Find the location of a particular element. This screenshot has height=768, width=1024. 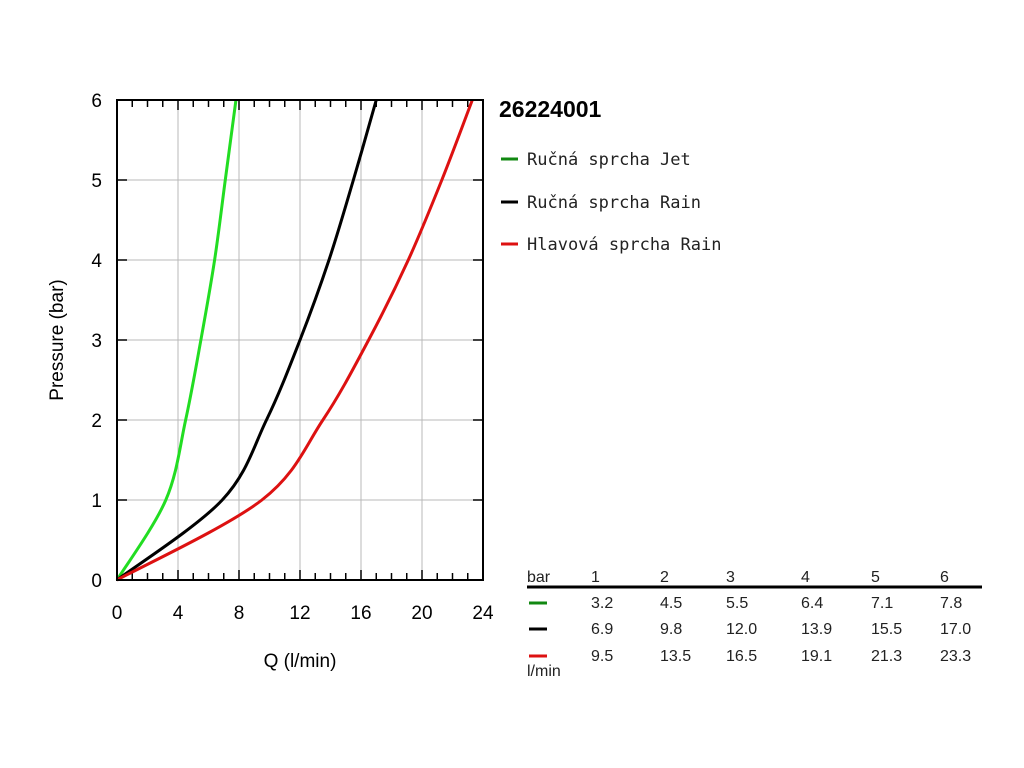

x-tick-label: 4 is located at coordinates (178, 613).